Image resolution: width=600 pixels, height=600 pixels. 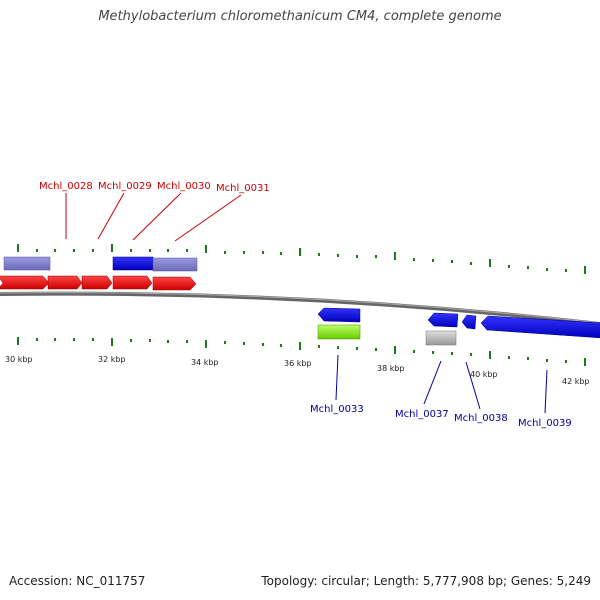 I want to click on genome-backbone, so click(x=300, y=308).